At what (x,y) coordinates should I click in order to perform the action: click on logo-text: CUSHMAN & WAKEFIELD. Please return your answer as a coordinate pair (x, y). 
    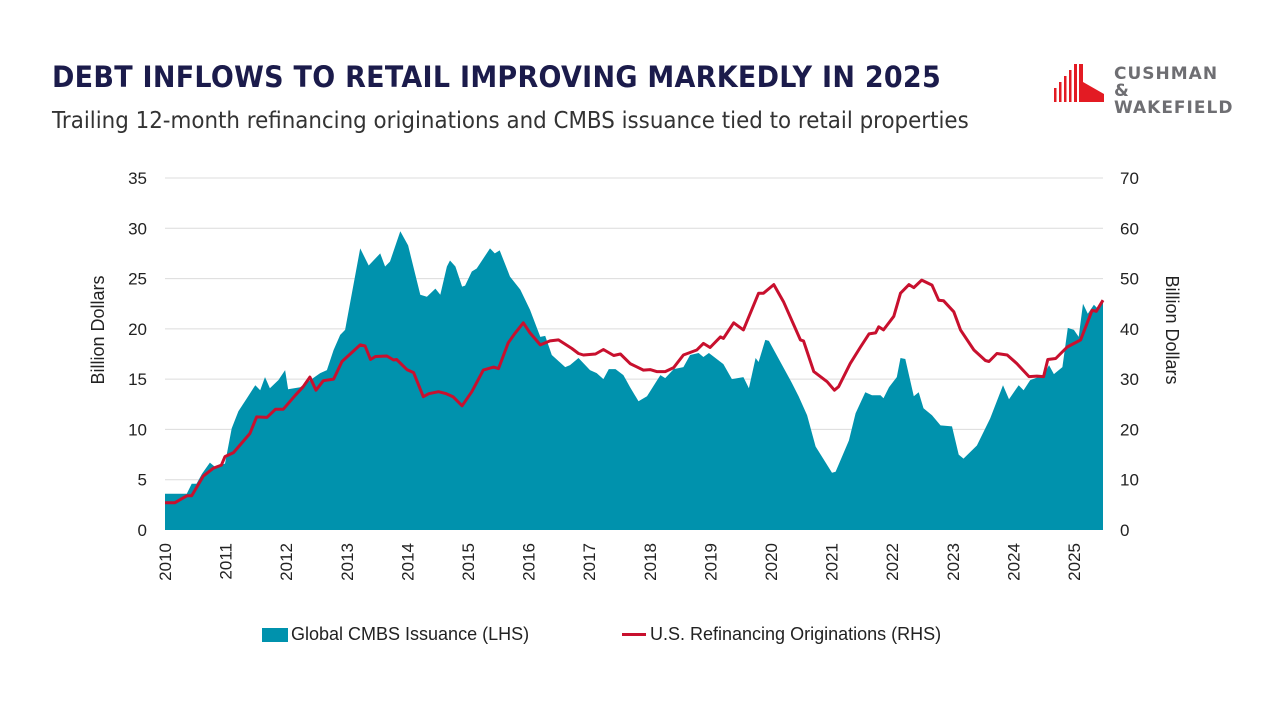
    Looking at the image, I should click on (1175, 91).